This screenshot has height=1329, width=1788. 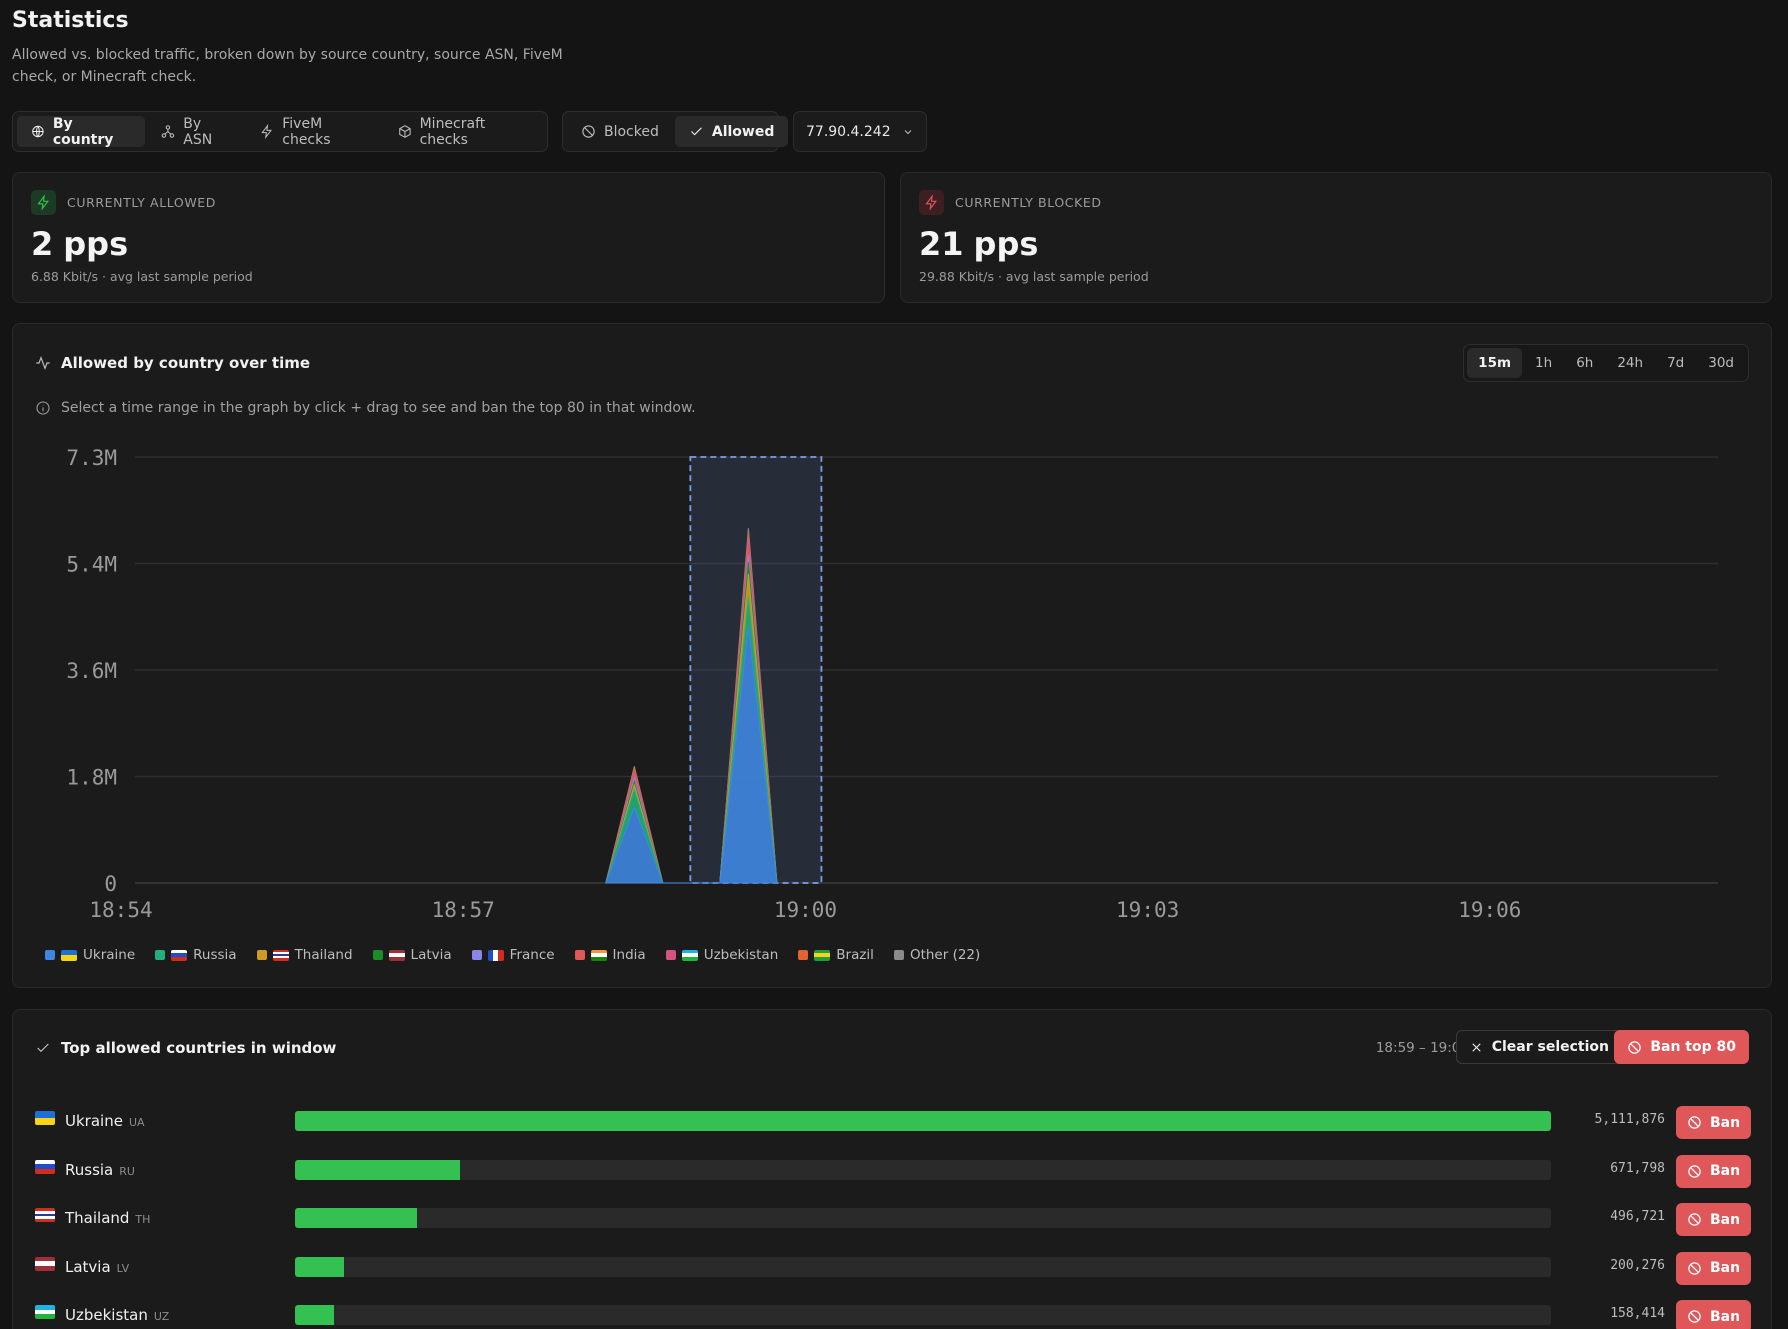 What do you see at coordinates (1693, 1047) in the screenshot?
I see `ban-top-label: Ban top 80` at bounding box center [1693, 1047].